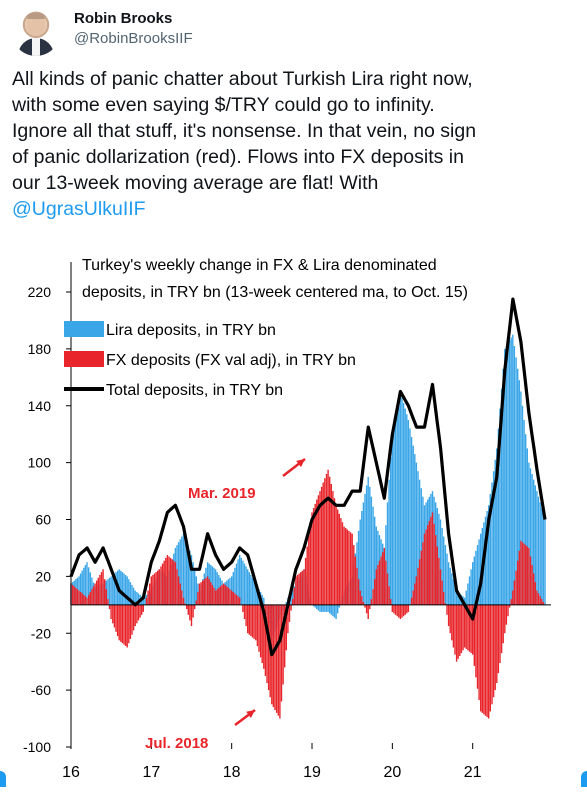 The image size is (587, 792). I want to click on annotation-label: Jul. 2018, so click(176, 743).